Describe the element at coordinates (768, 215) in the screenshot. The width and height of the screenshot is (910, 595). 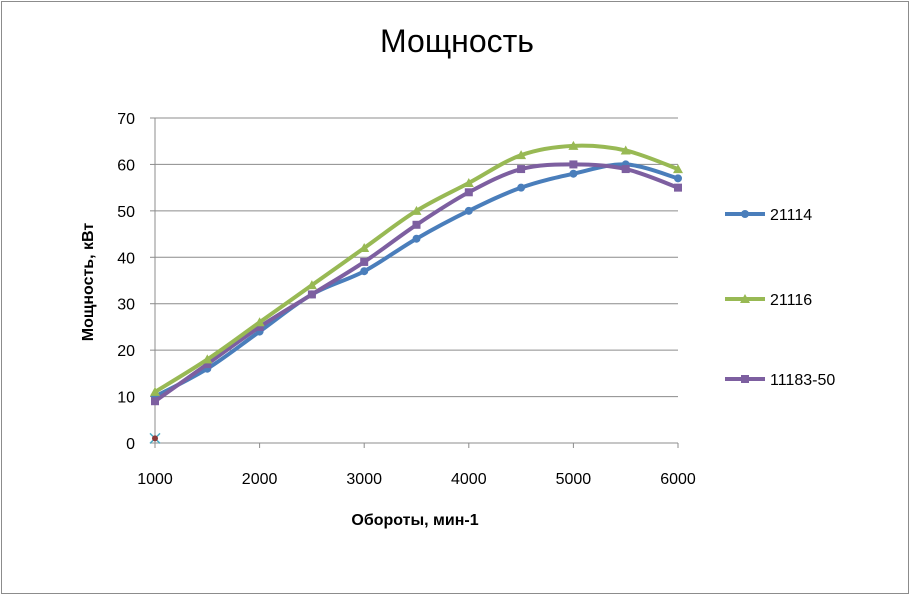
I see `legend-entry: 21114` at that location.